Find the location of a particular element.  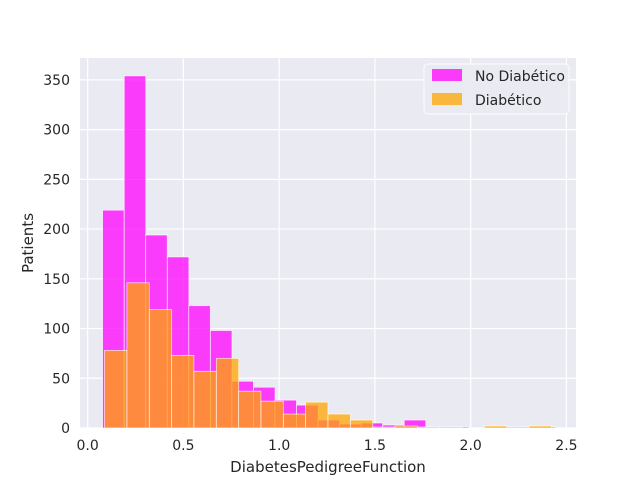

x-tick-label-1: 0.5 is located at coordinates (183, 446).